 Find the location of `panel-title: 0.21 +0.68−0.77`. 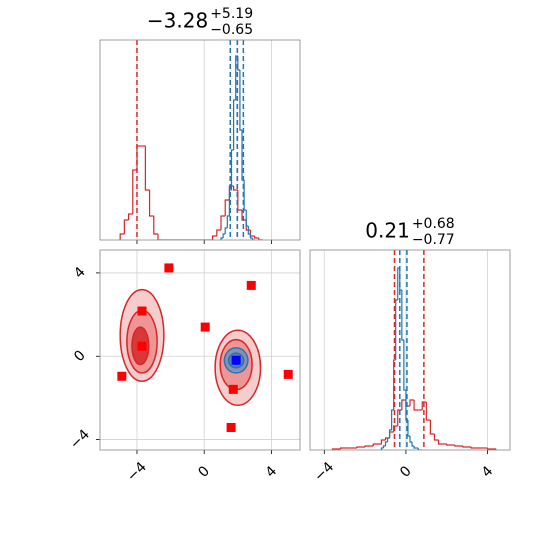

panel-title: 0.21 +0.68−0.77 is located at coordinates (409, 232).